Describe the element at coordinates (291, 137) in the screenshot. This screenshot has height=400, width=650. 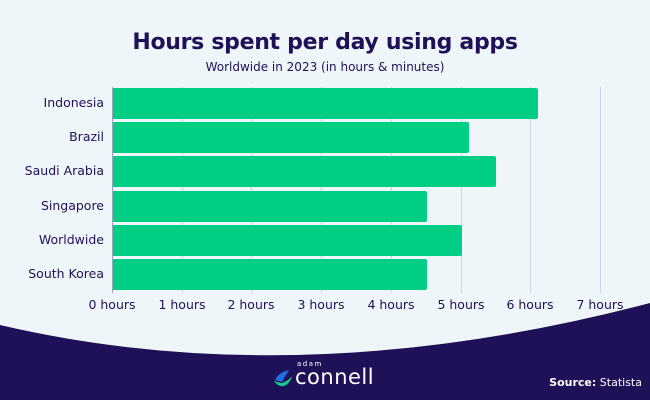
I see `bar-brazil` at that location.